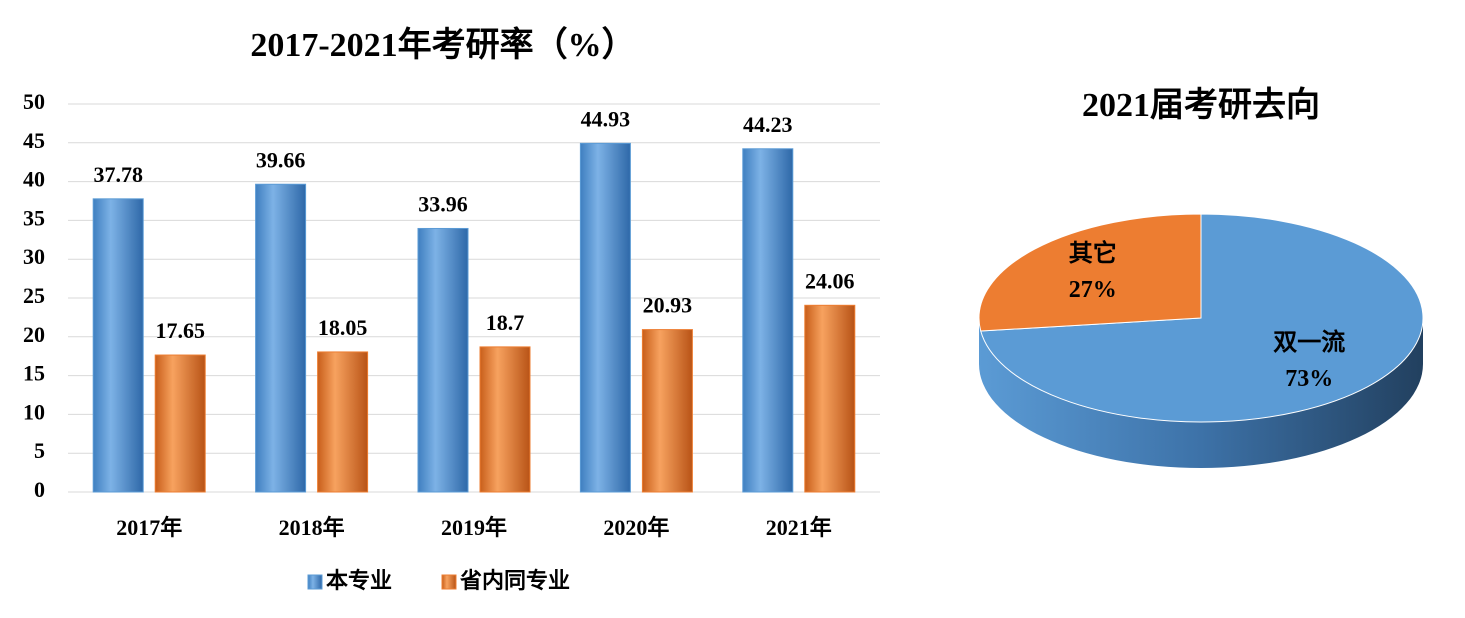 The height and width of the screenshot is (618, 1465). What do you see at coordinates (1201, 105) in the screenshot?
I see `chart-title: 2021届考研去向` at bounding box center [1201, 105].